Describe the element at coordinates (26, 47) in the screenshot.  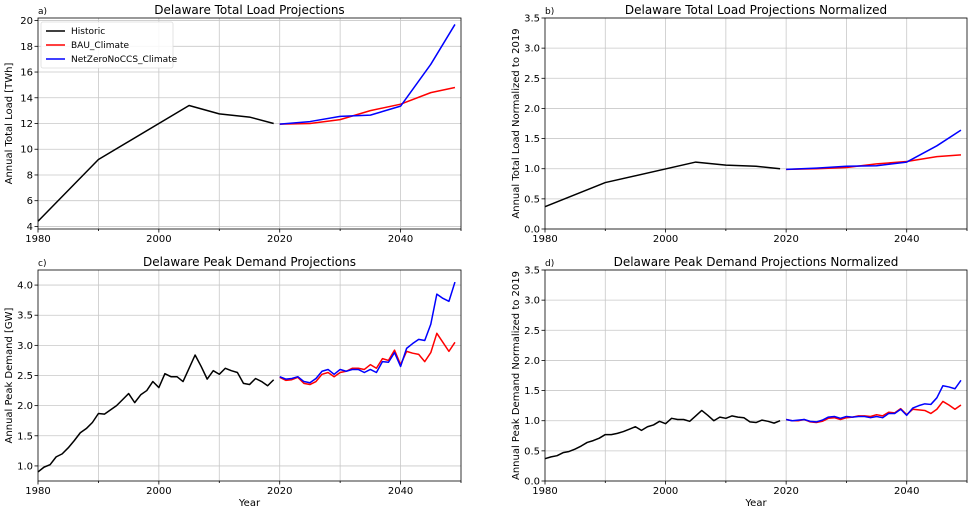
I see `y-tick-label: 18` at that location.